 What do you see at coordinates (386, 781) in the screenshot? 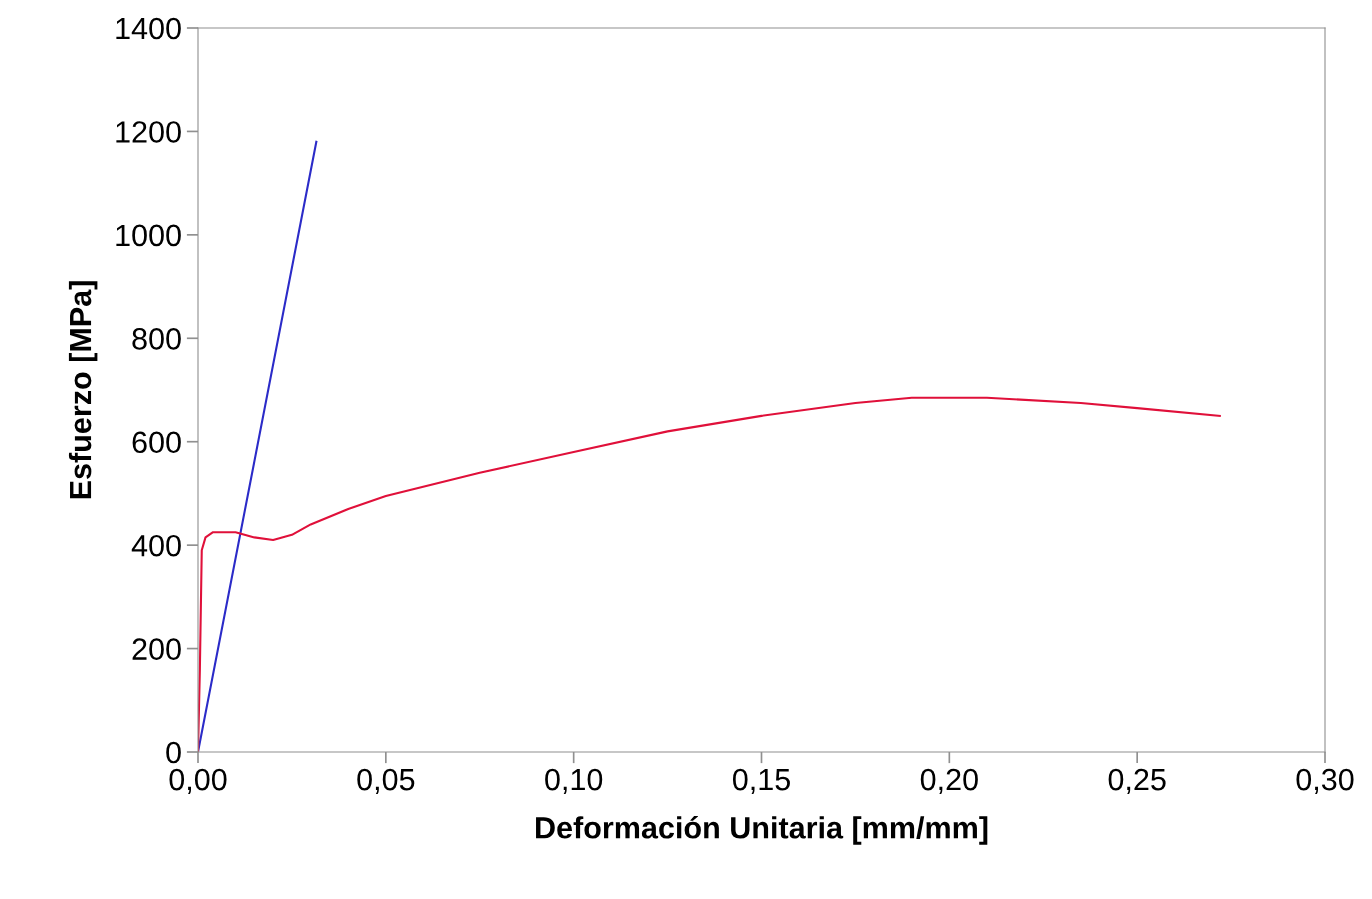
I see `x-tick-label: 0,05` at bounding box center [386, 781].